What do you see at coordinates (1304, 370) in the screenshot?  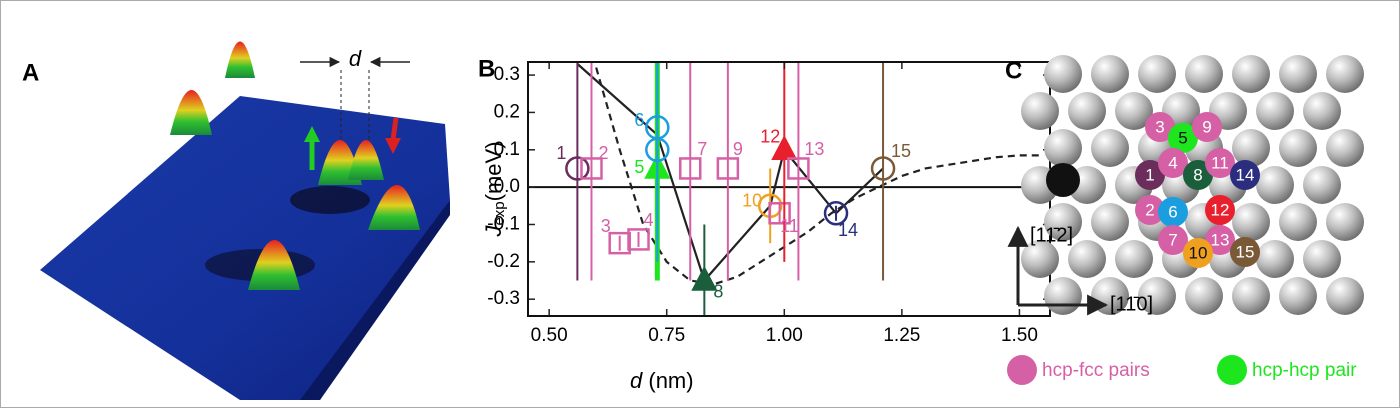 I see `legend-label: hcp-hcp pair` at bounding box center [1304, 370].